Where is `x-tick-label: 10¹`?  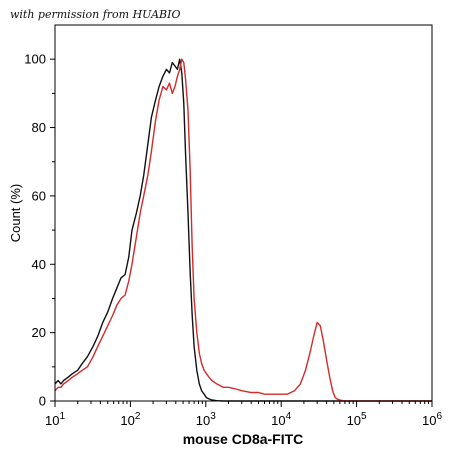 x-tick-label: 10¹ is located at coordinates (55, 419).